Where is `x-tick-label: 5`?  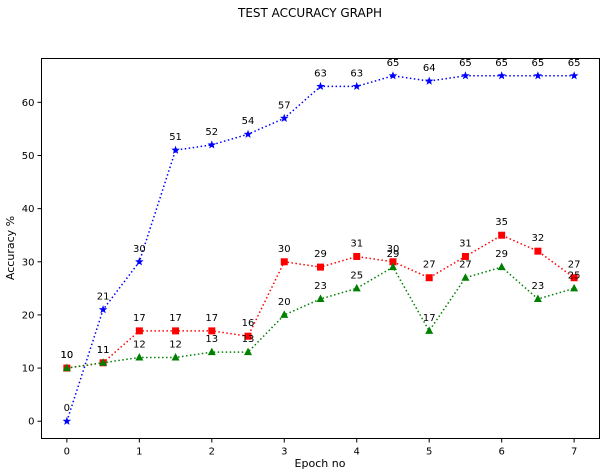
x-tick-label: 5 is located at coordinates (429, 452).